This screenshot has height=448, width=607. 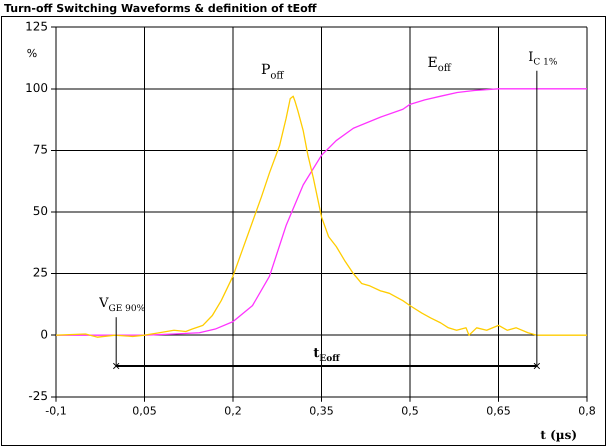 What do you see at coordinates (160, 8) in the screenshot?
I see `chart-title: Turn-off Switching Waveforms & definition of tEoff` at bounding box center [160, 8].